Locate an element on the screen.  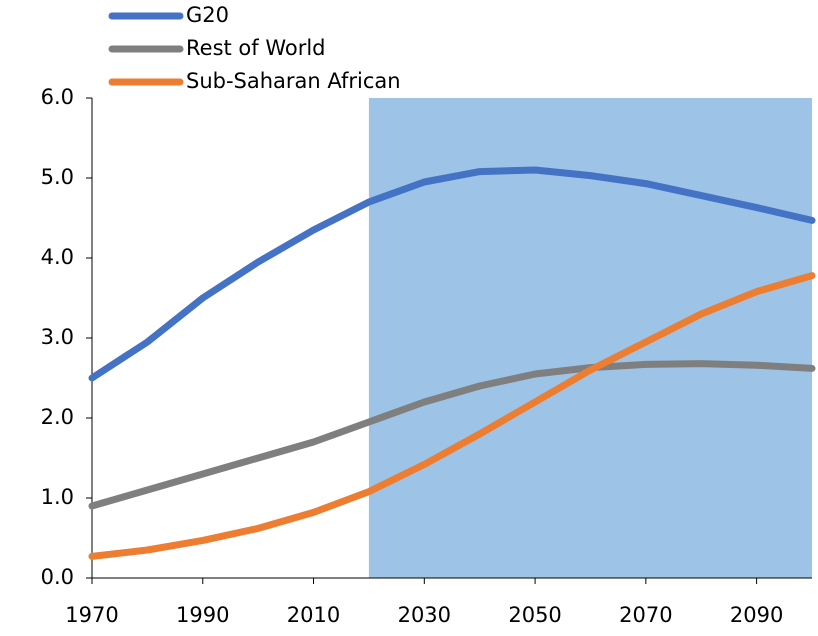
y-tick-label: 0.0 is located at coordinates (57, 577).